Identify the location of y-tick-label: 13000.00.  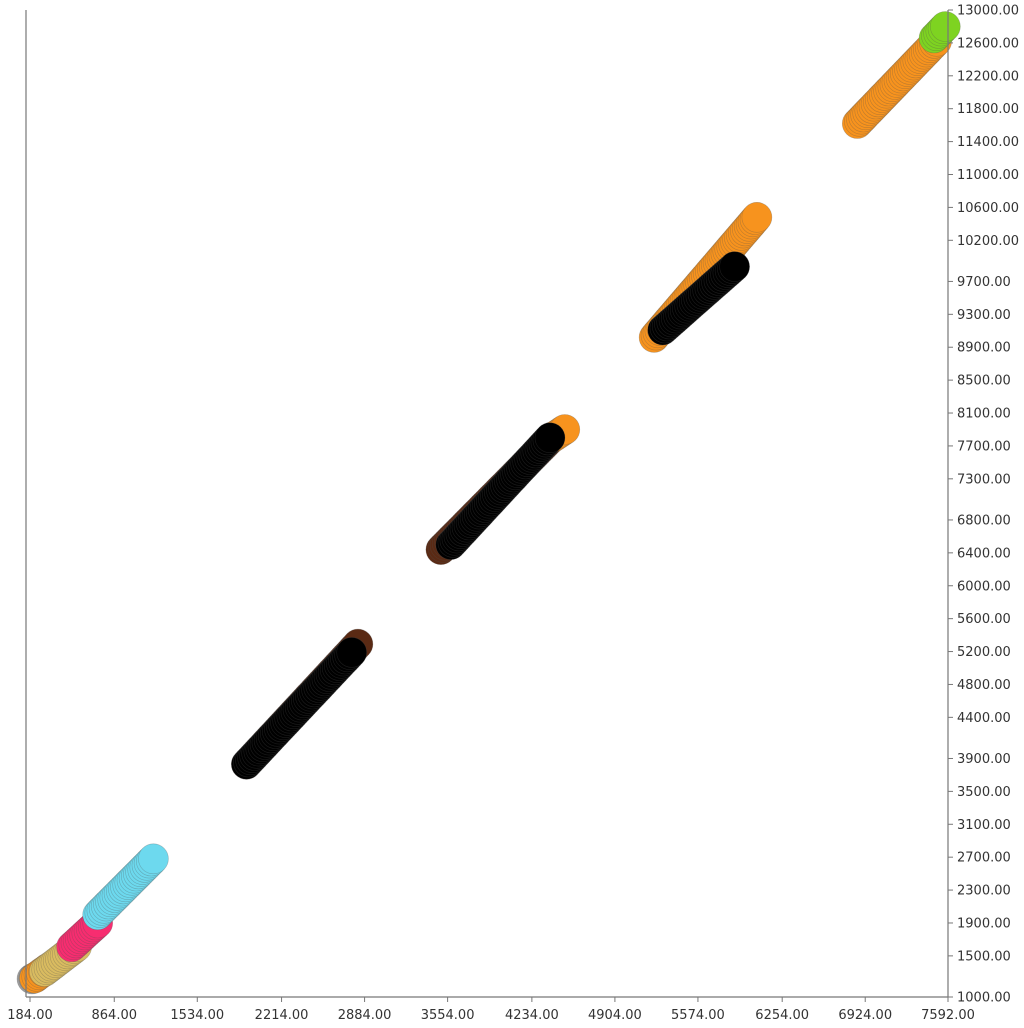
(988, 11).